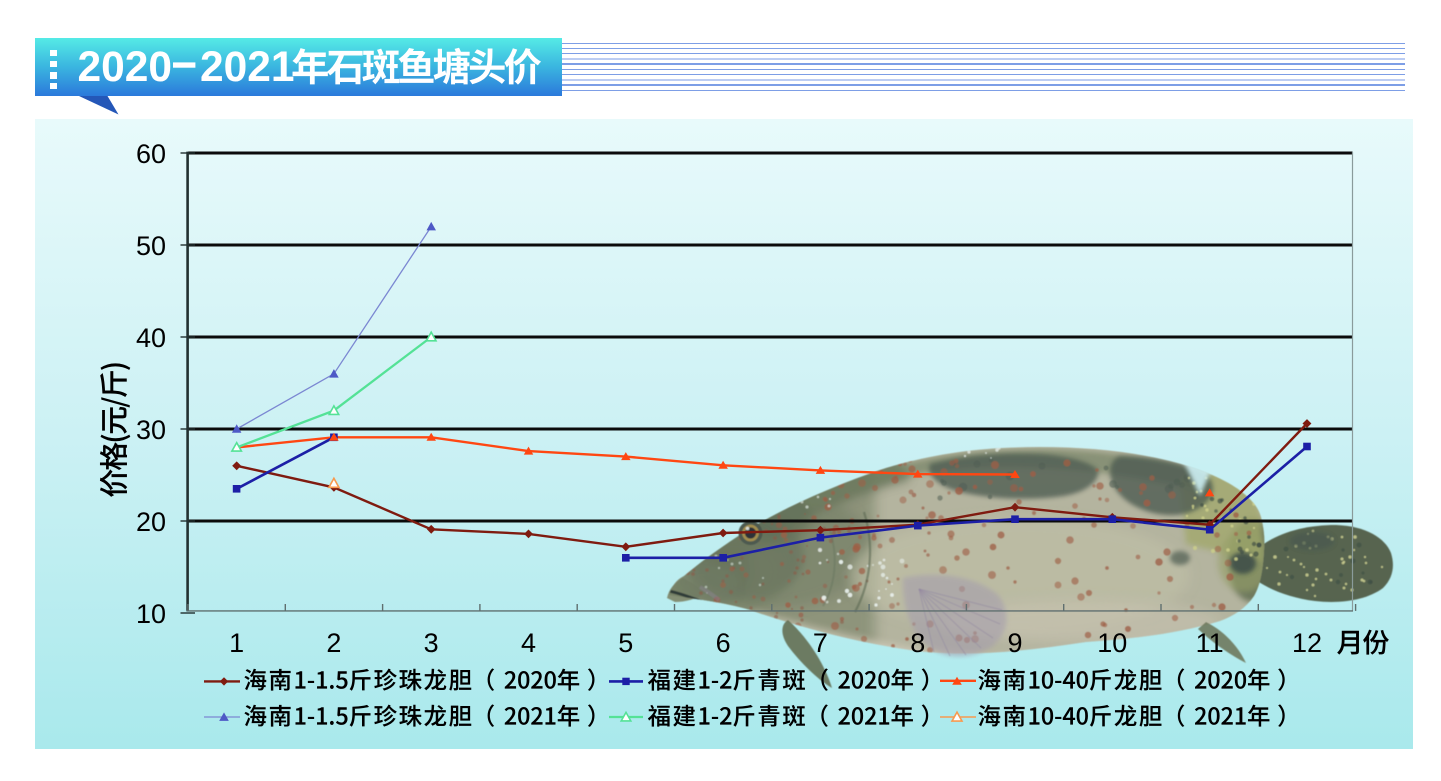 The image size is (1441, 781). I want to click on svg-text: 20, so click(151, 522).